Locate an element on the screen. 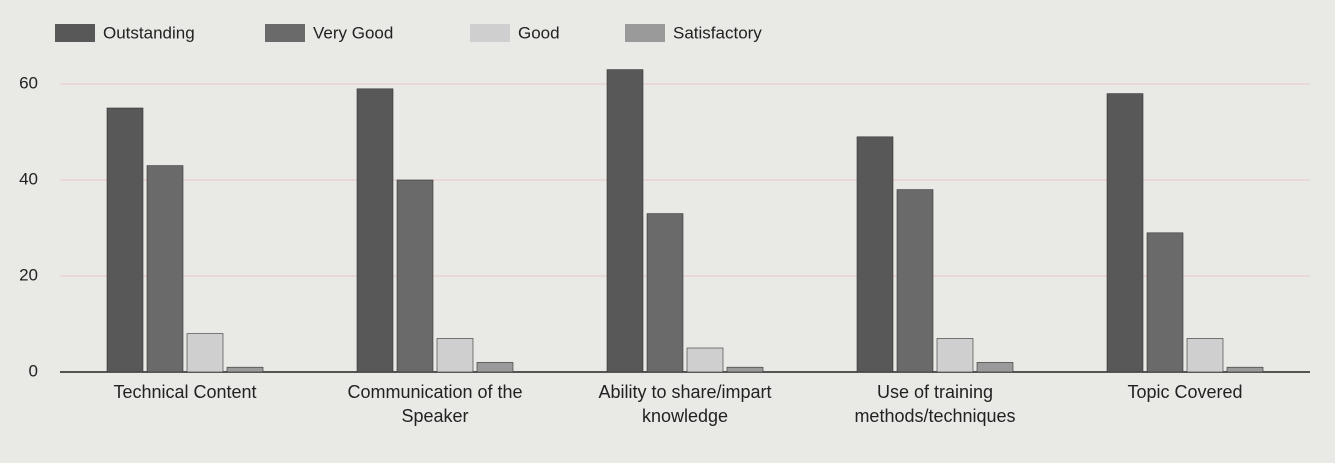 The height and width of the screenshot is (463, 1335). x-tick-label: Communication of the Speaker is located at coordinates (435, 404).